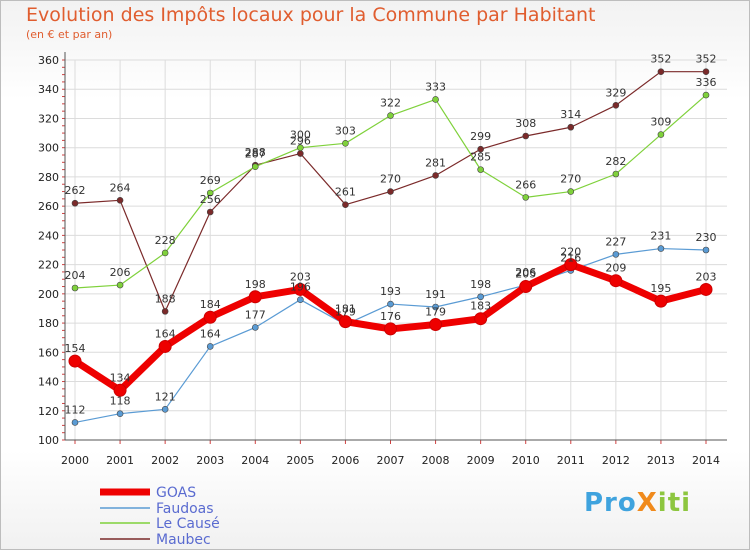 Image resolution: width=750 pixels, height=550 pixels. What do you see at coordinates (610, 503) in the screenshot?
I see `logo-part-pro: Pro` at bounding box center [610, 503].